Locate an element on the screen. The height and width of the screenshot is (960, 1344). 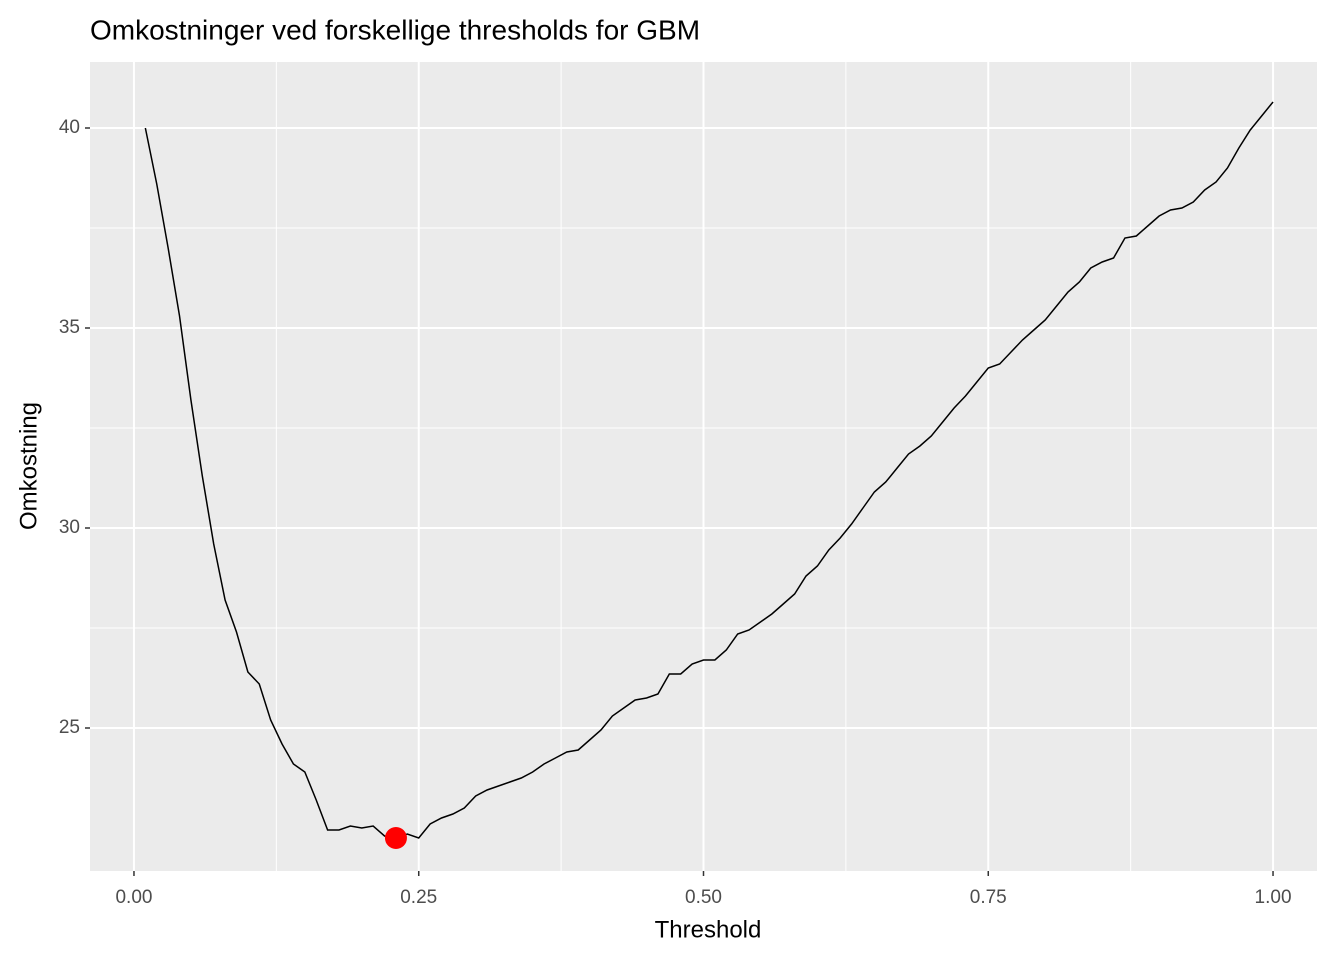
highlight-point is located at coordinates (395, 838).